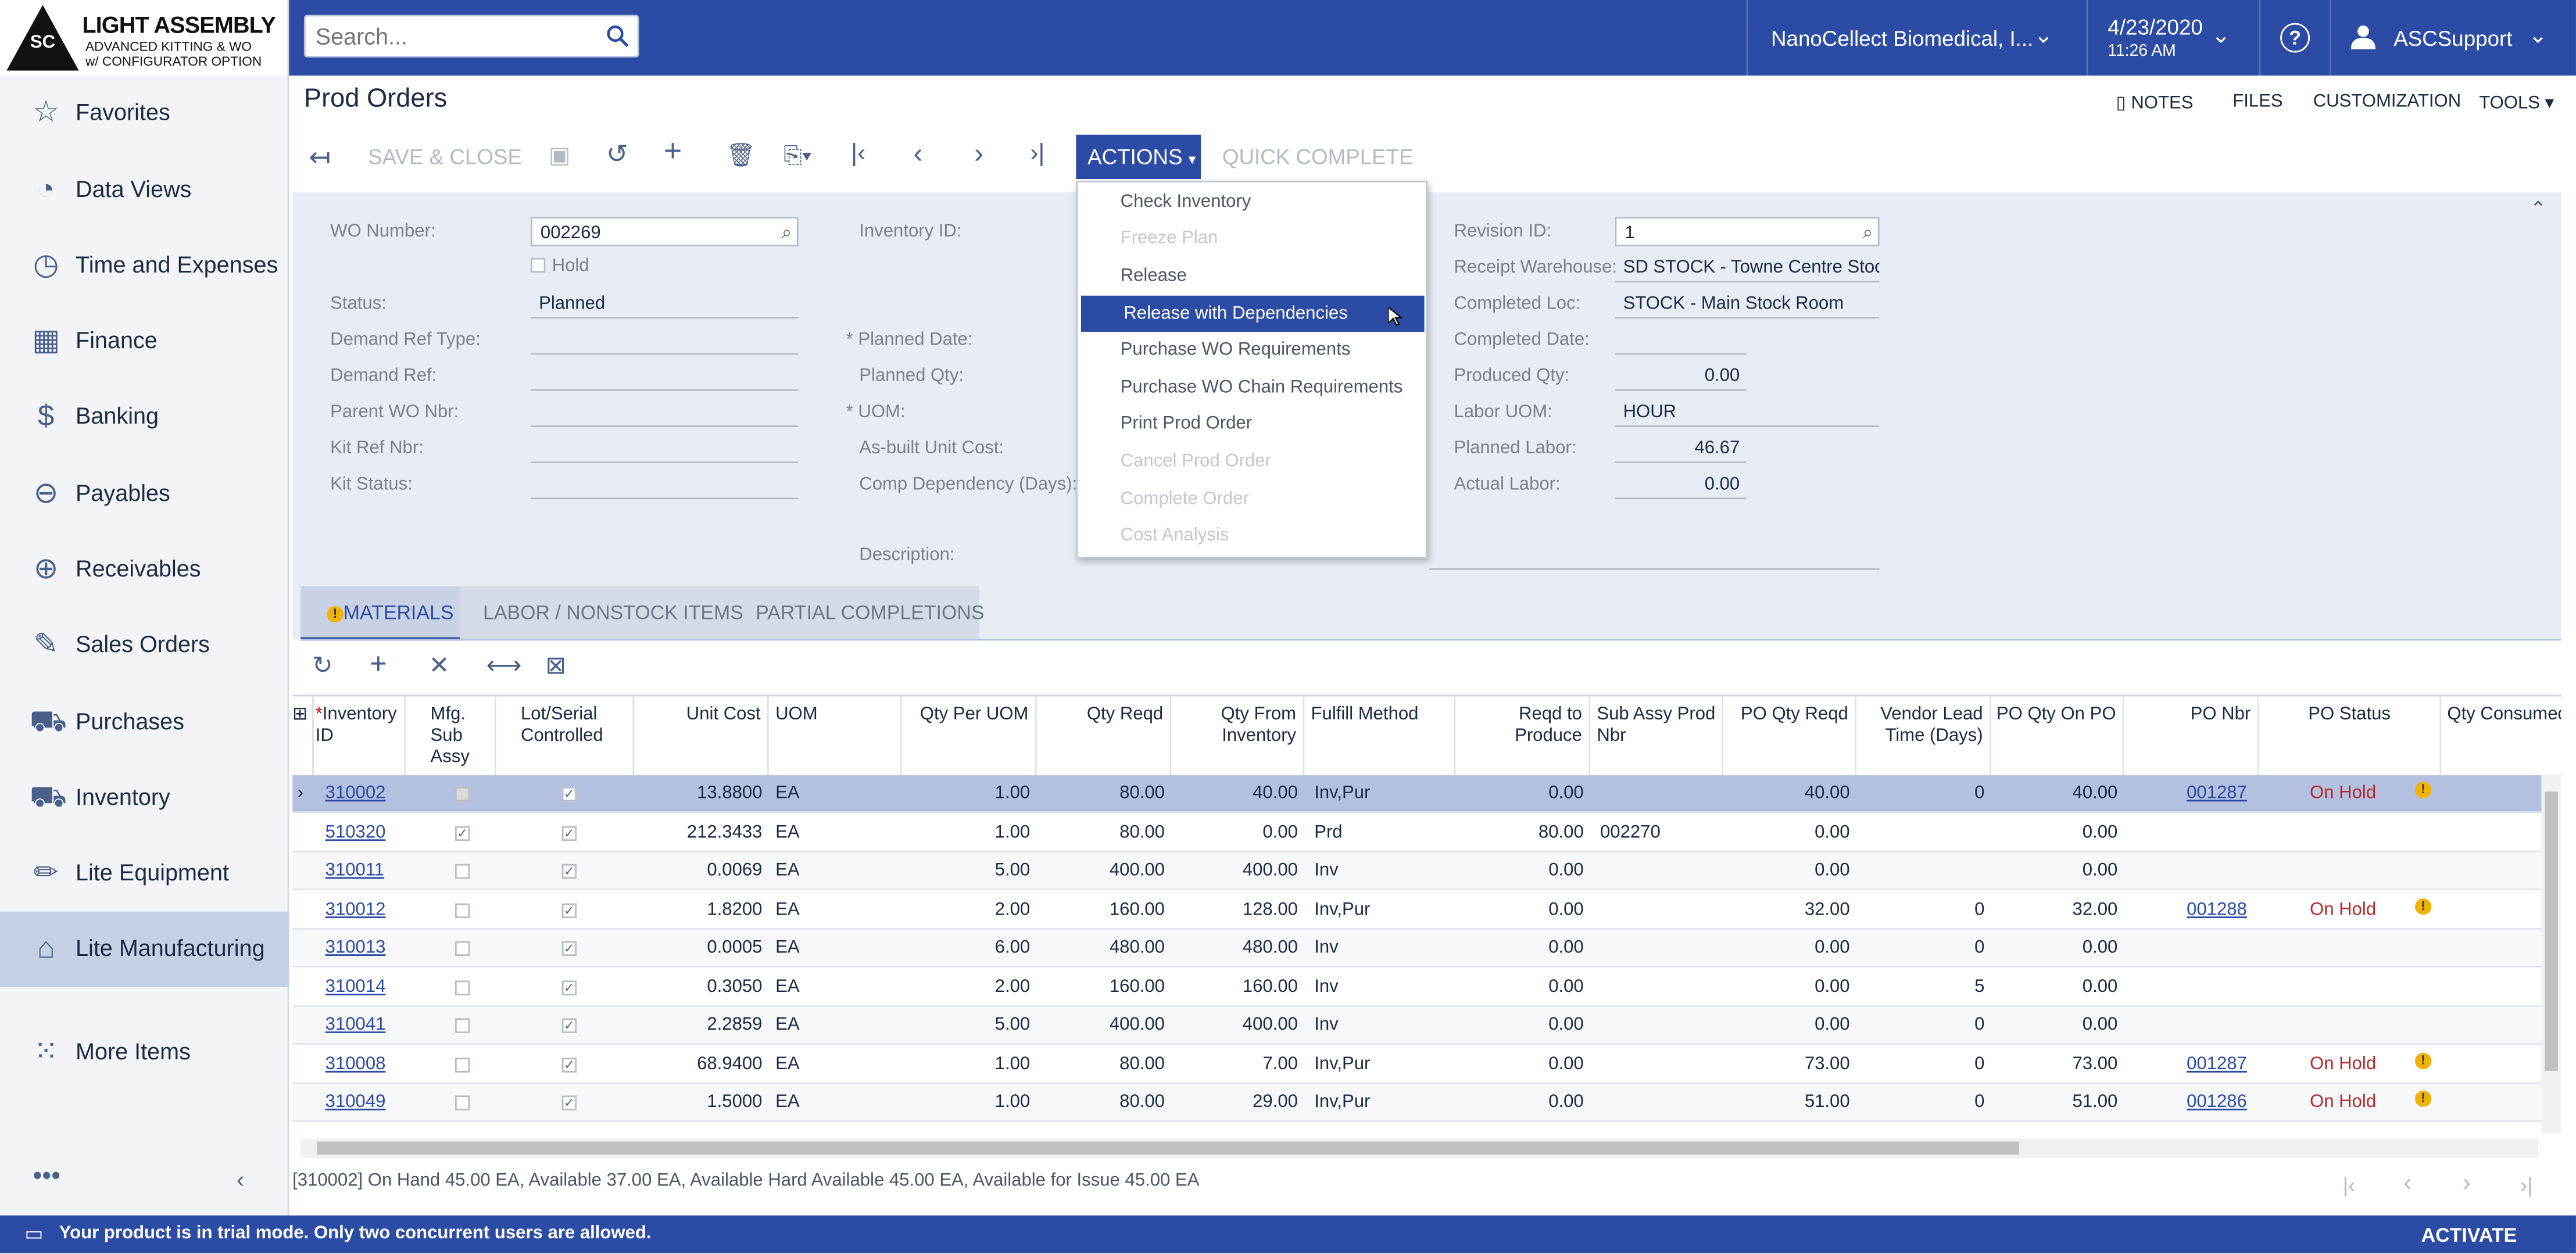  I want to click on col-po-qty-reqd: PO Qty Reqd, so click(1791, 736).